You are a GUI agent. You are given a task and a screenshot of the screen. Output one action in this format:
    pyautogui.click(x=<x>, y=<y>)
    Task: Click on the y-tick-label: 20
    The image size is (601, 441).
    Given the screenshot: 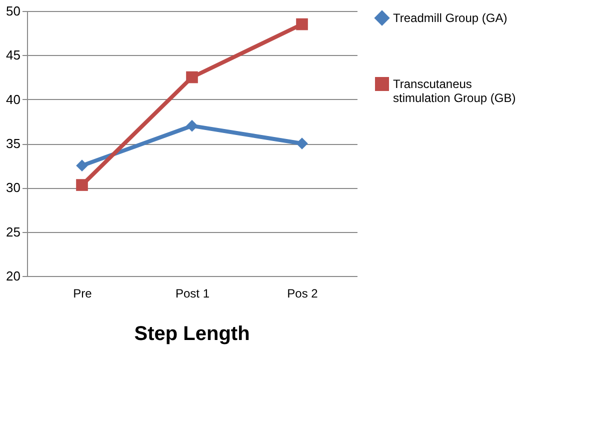 What is the action you would take?
    pyautogui.click(x=13, y=276)
    